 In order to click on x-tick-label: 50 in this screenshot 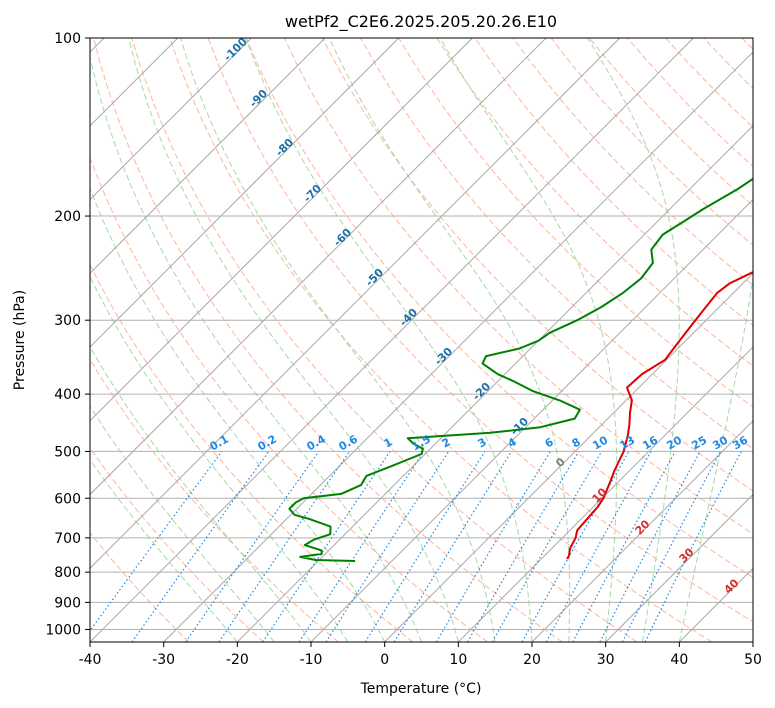, I will do `click(753, 660)`.